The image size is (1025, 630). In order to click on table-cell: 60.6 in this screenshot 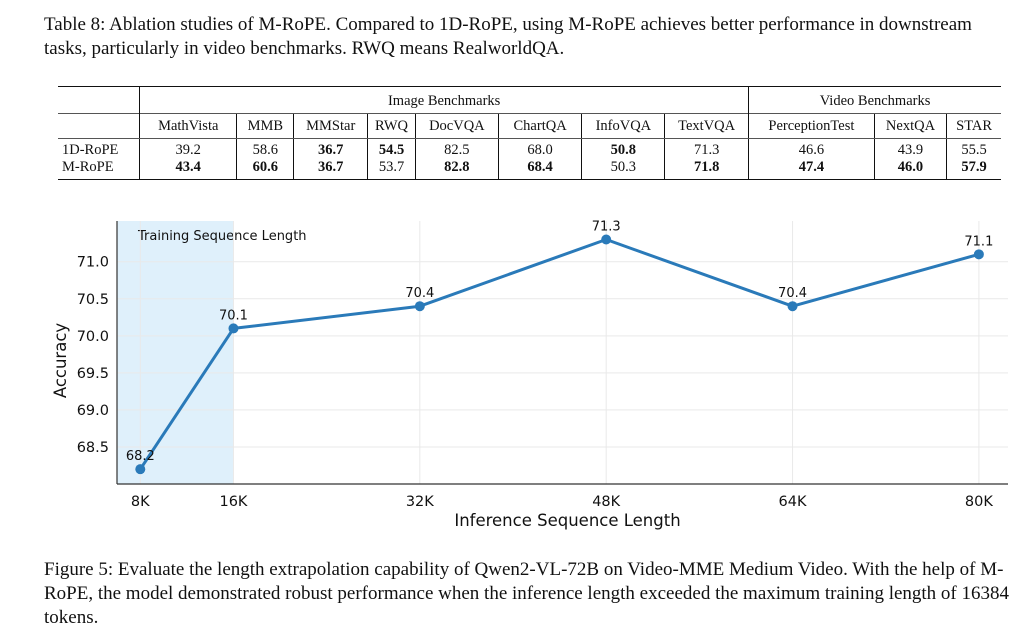, I will do `click(265, 169)`.